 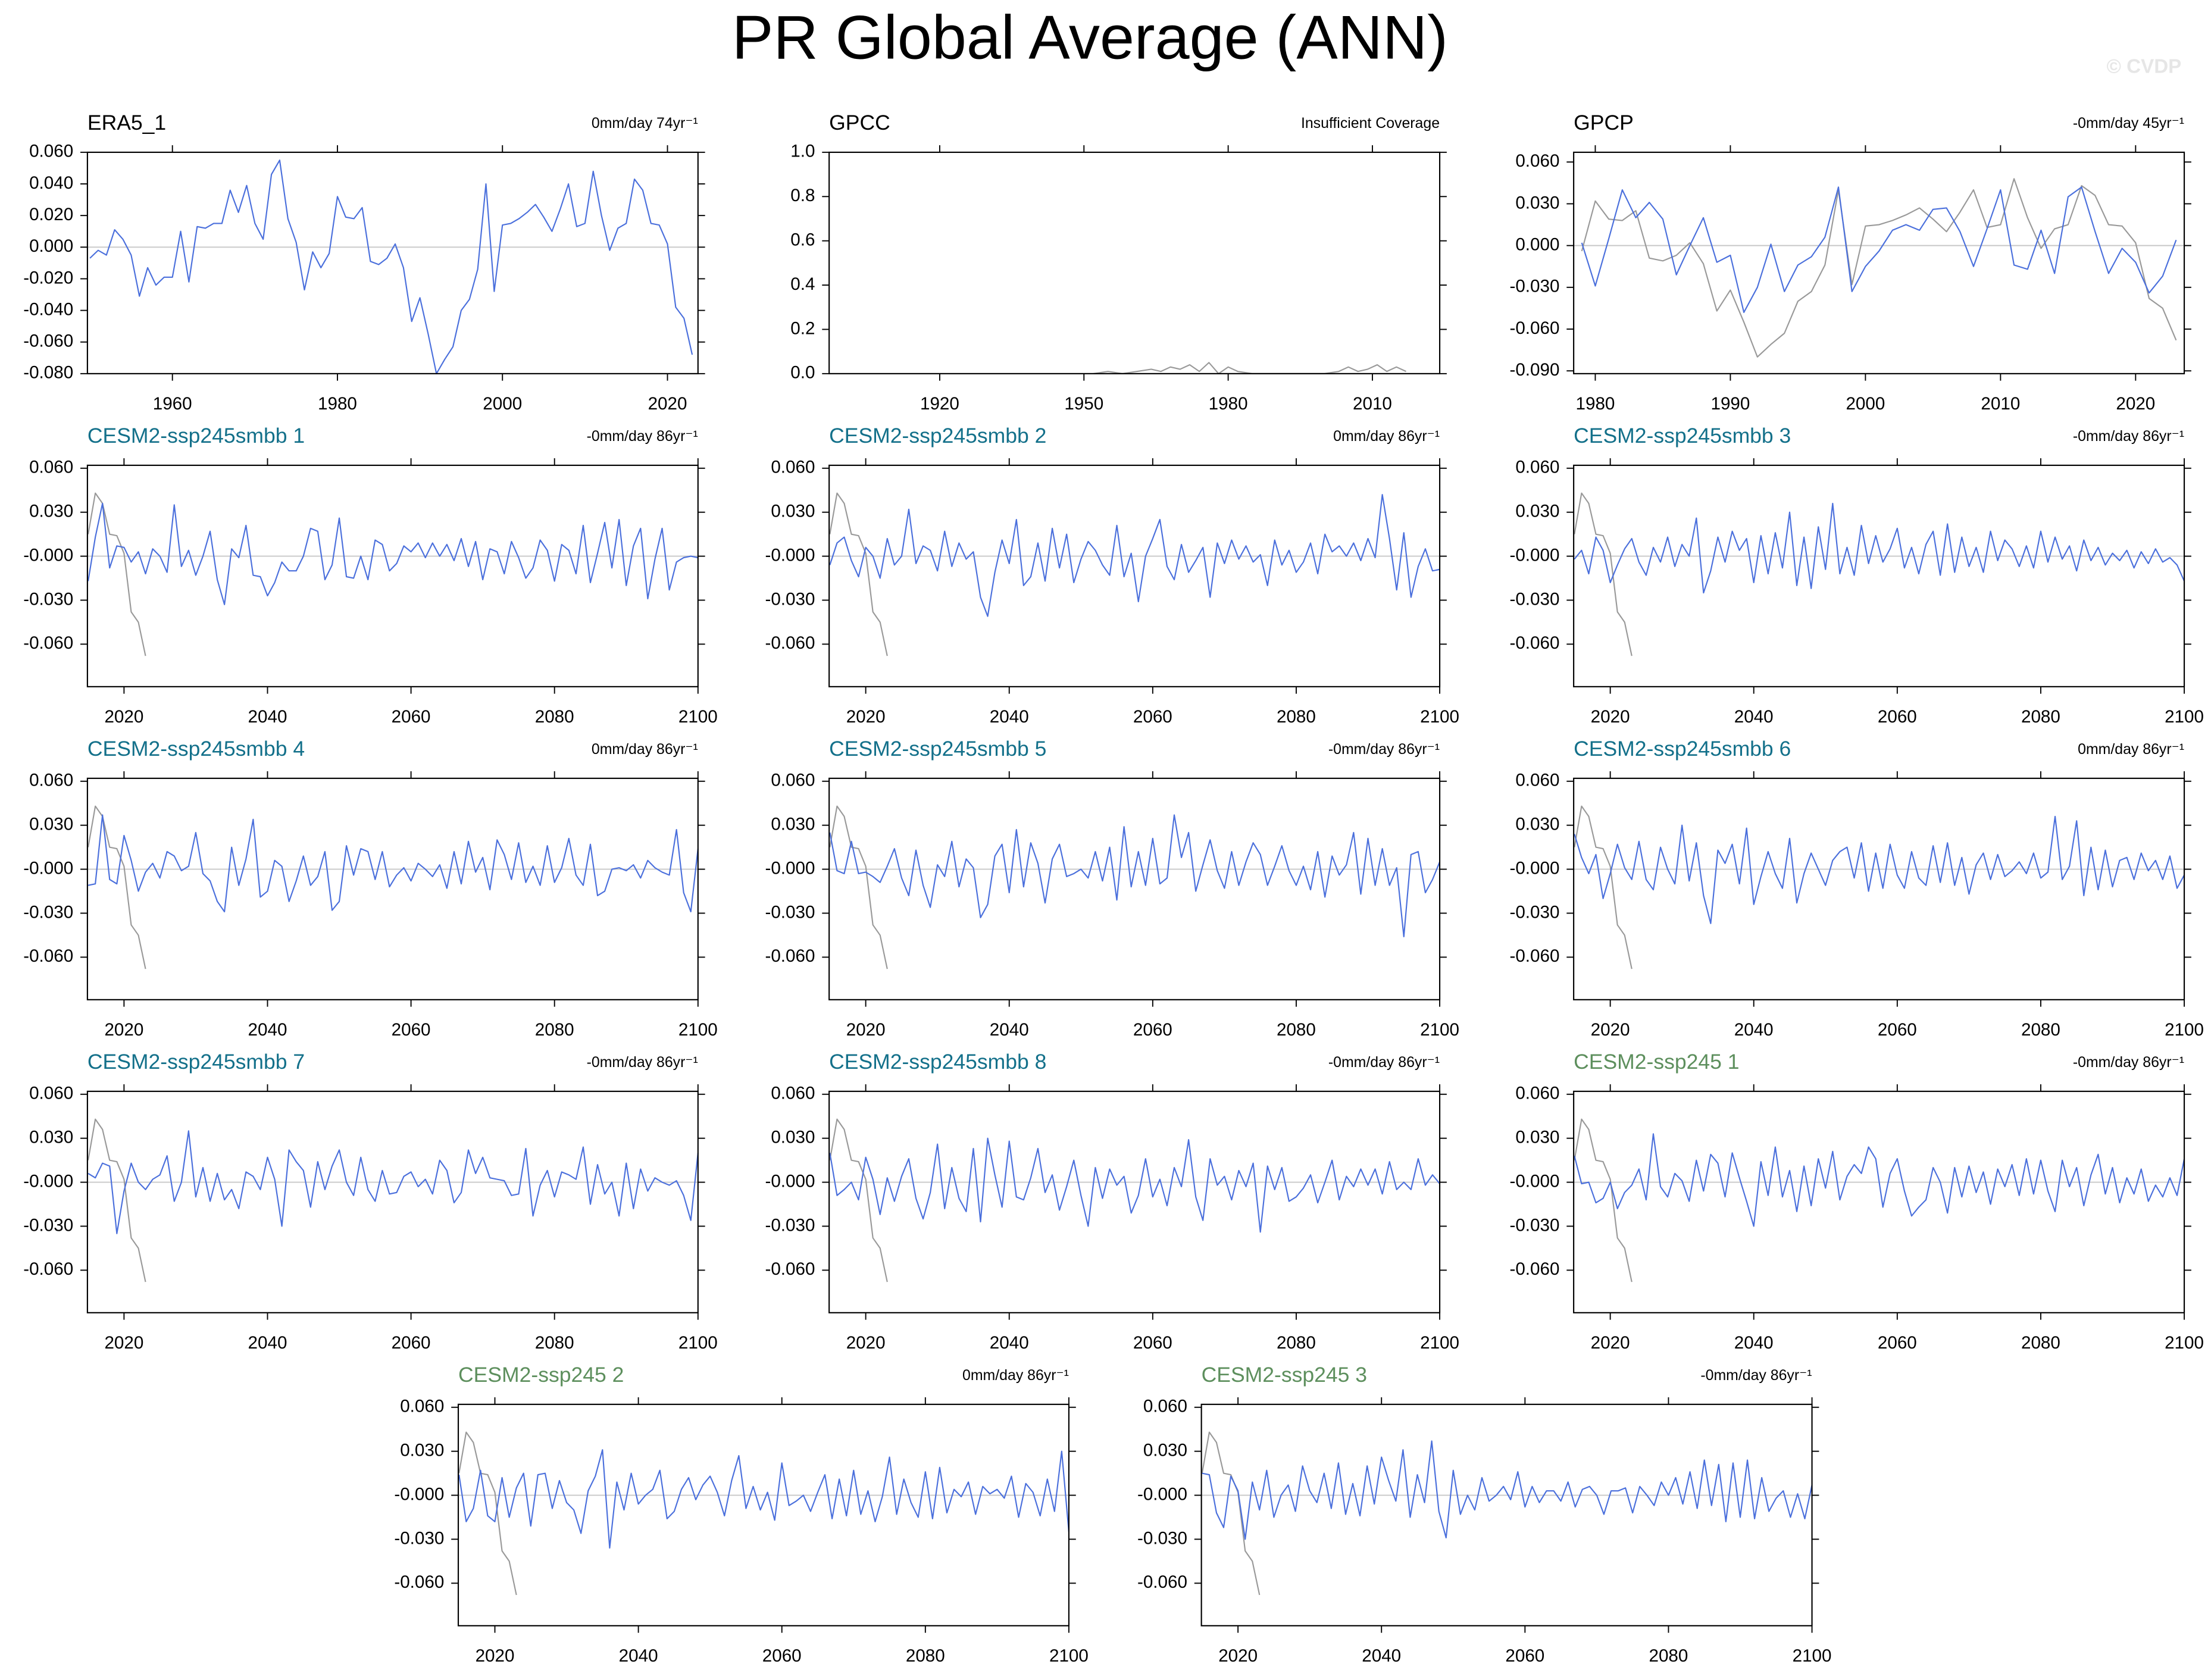 I want to click on panel-title: CESM2-ssp245smbb 4, so click(x=196, y=749).